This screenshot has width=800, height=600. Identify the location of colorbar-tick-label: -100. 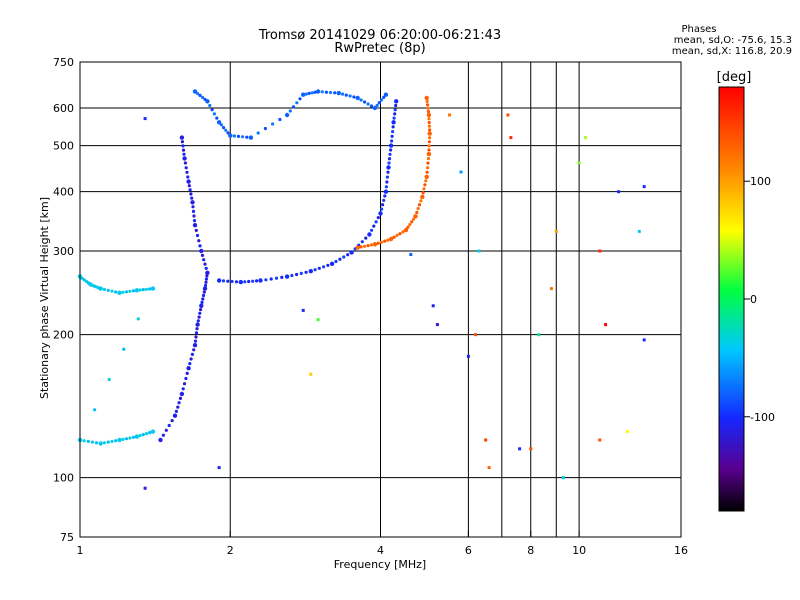
(762, 417).